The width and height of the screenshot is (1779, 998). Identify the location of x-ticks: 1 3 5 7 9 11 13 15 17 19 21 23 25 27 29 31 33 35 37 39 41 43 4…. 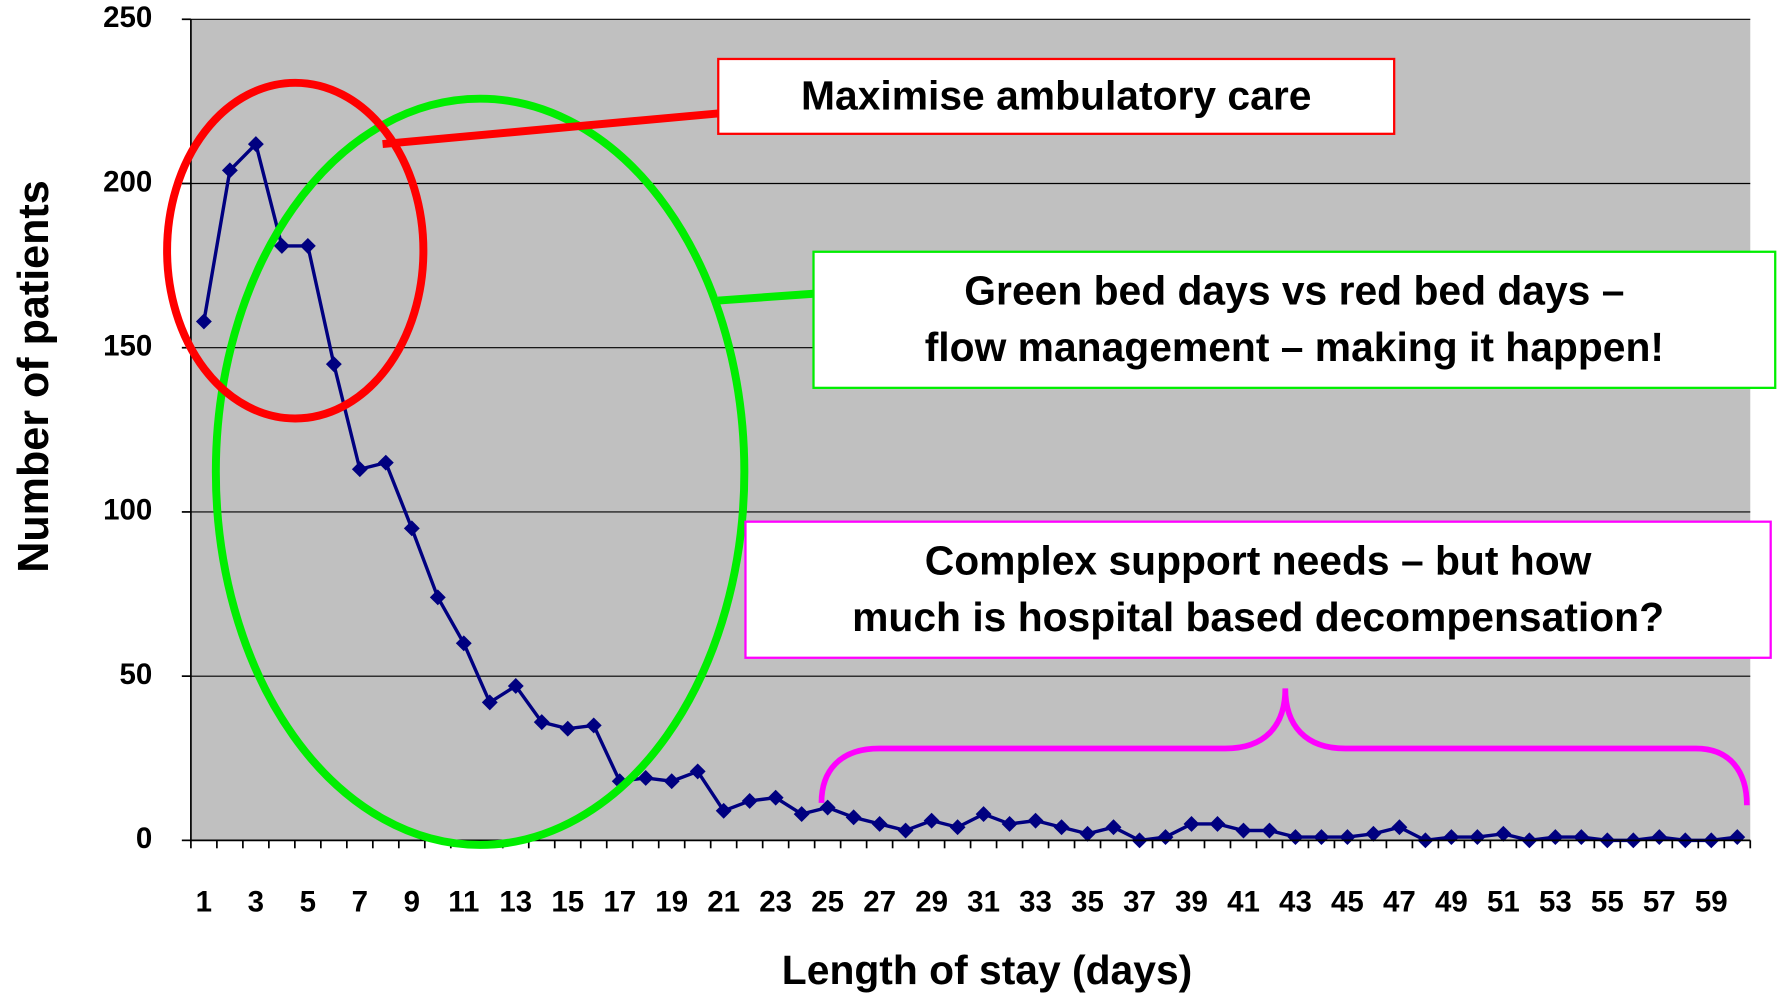
(971, 879).